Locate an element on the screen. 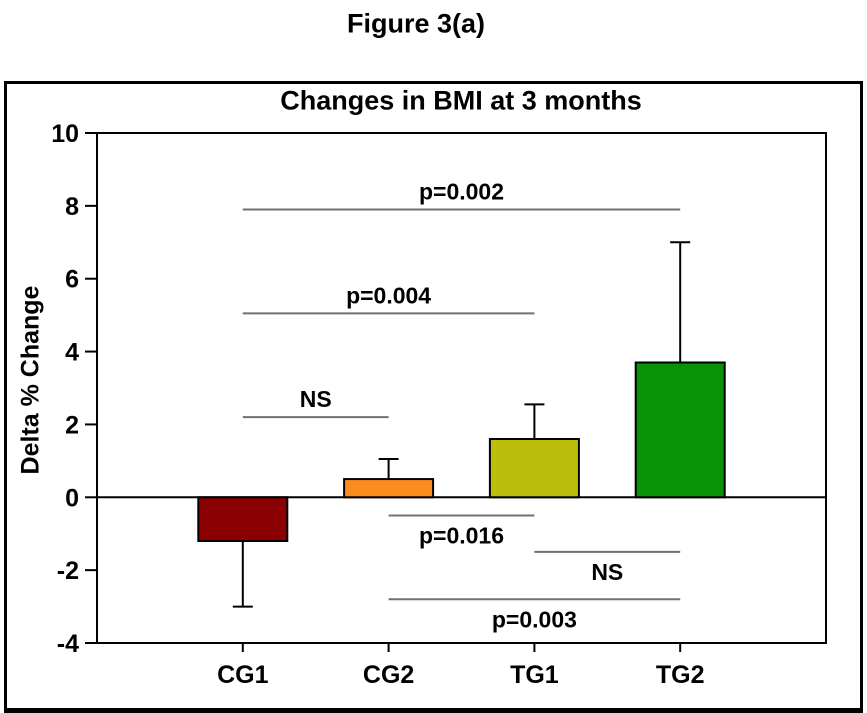  y-axis-tick-label-2: 2 is located at coordinates (72, 425).